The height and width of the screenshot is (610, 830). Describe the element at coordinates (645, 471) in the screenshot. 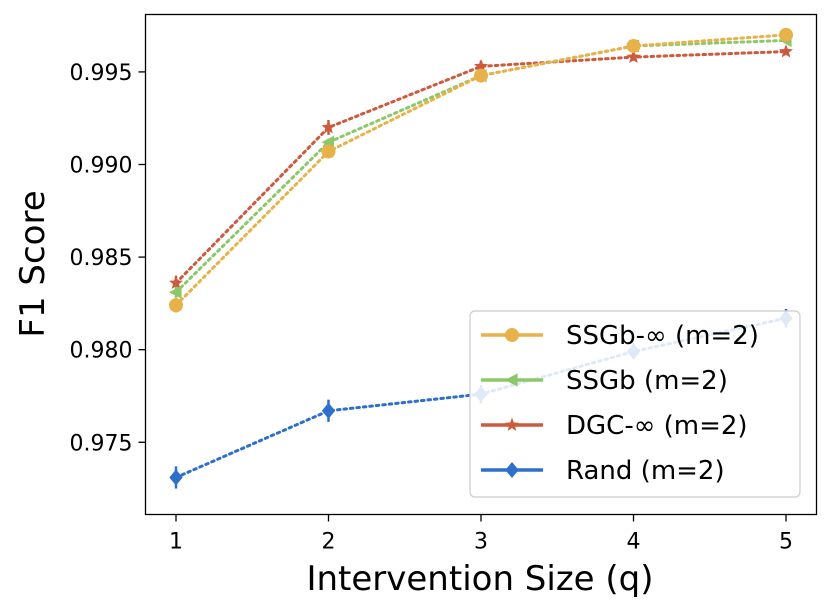

I see `legend-label: Rand (m=2)` at that location.